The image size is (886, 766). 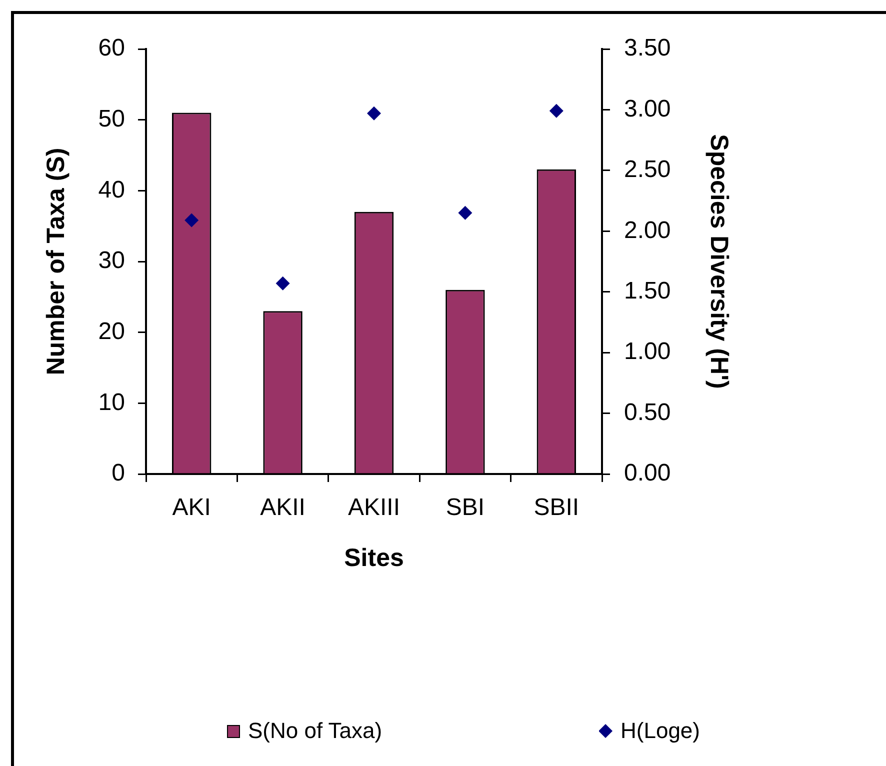 What do you see at coordinates (374, 508) in the screenshot?
I see `x-tick-label: AKIII` at bounding box center [374, 508].